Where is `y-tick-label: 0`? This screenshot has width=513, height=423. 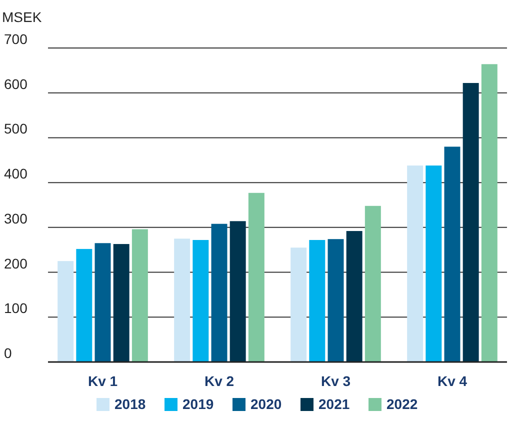 y-tick-label: 0 is located at coordinates (8, 353).